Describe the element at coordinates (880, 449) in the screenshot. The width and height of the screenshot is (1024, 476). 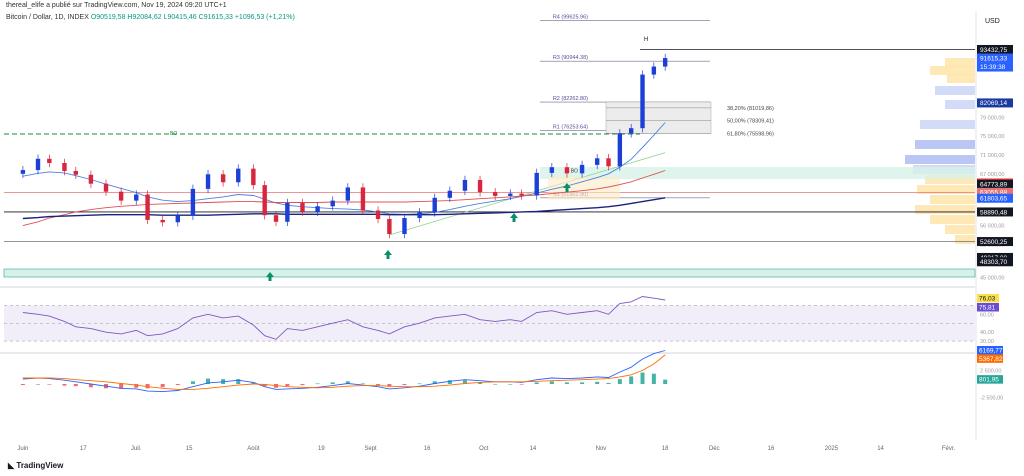
I see `x-axis-tick-15: 14` at that location.